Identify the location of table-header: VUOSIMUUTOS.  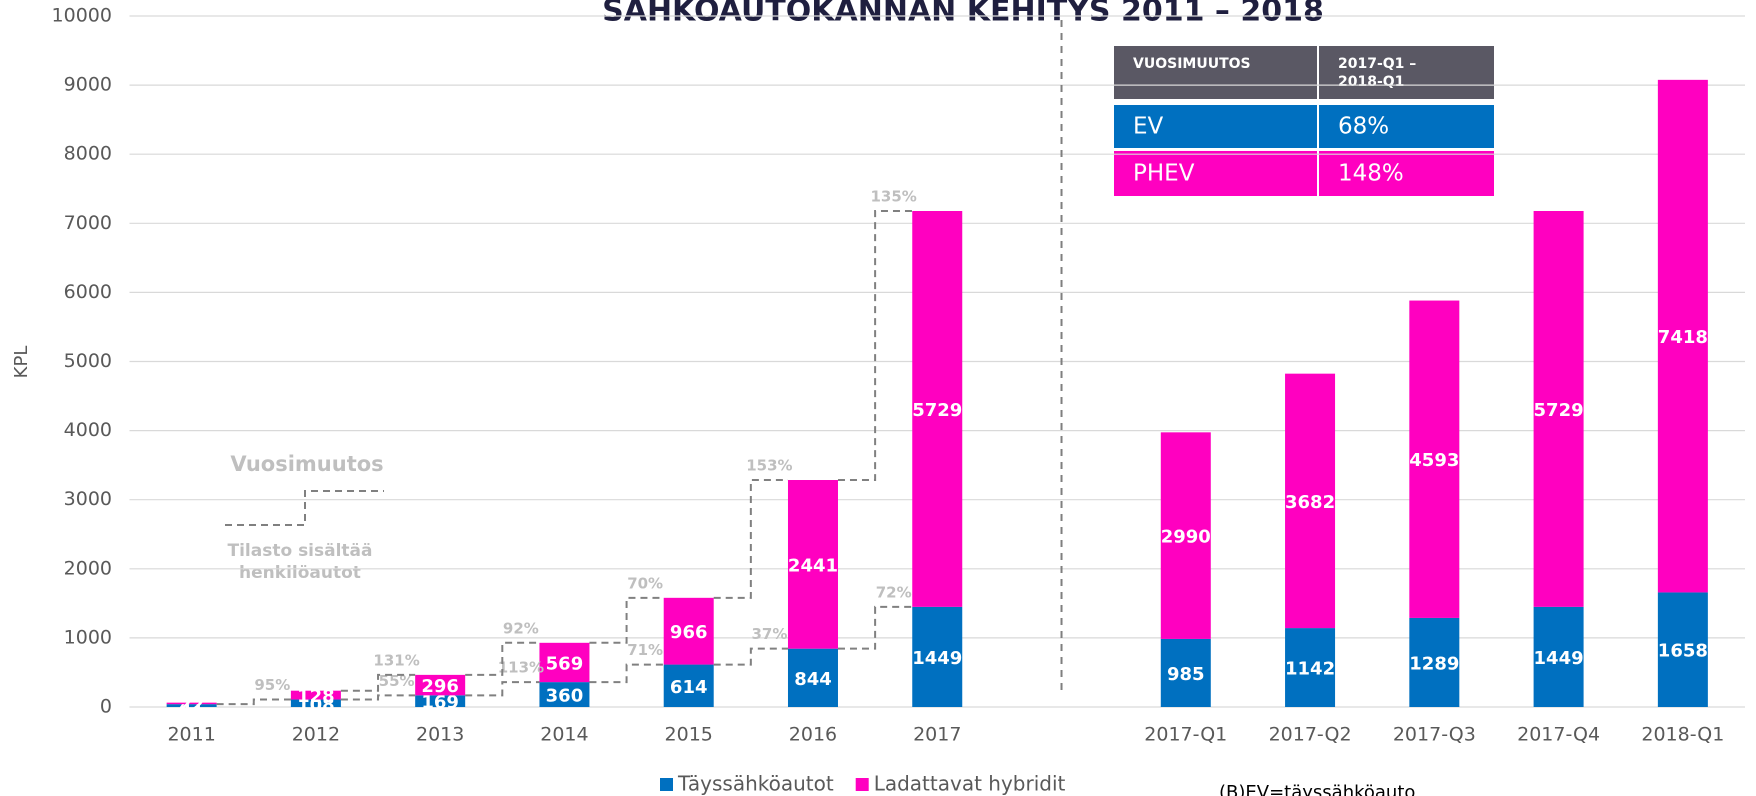
(1192, 64).